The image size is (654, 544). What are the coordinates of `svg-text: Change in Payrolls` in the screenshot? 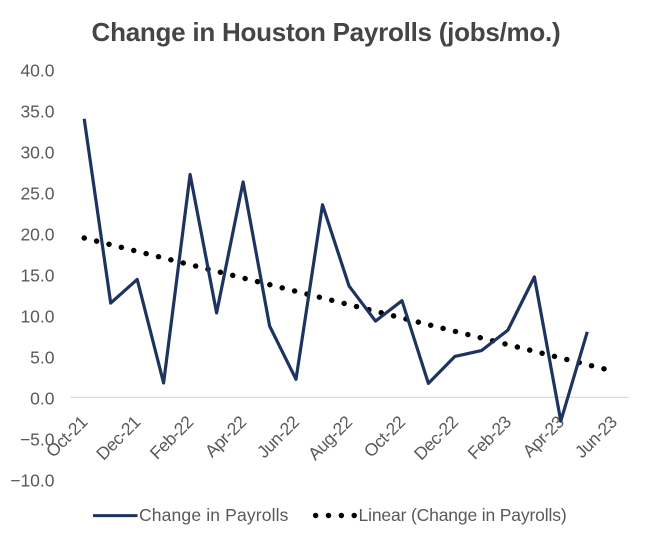 It's located at (214, 515).